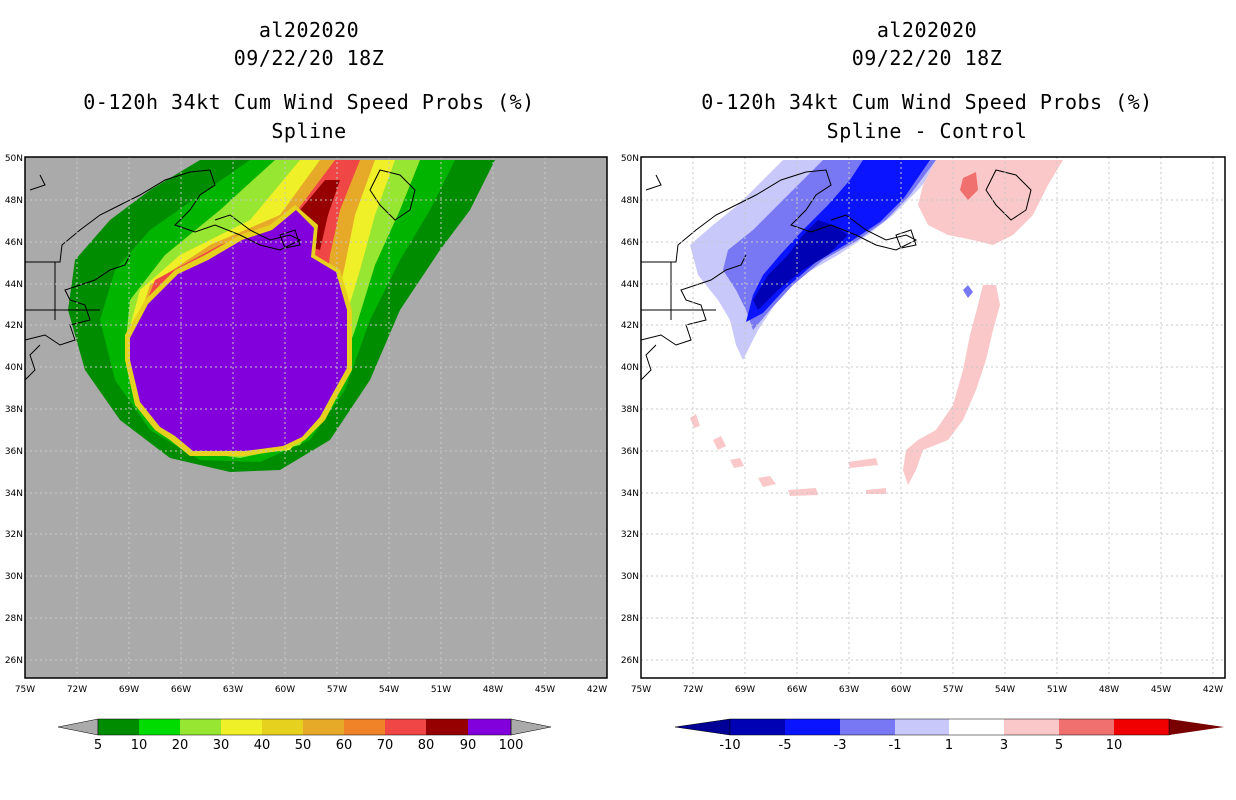 This screenshot has width=1236, height=800. What do you see at coordinates (849, 690) in the screenshot?
I see `right-lon-label: 63W` at bounding box center [849, 690].